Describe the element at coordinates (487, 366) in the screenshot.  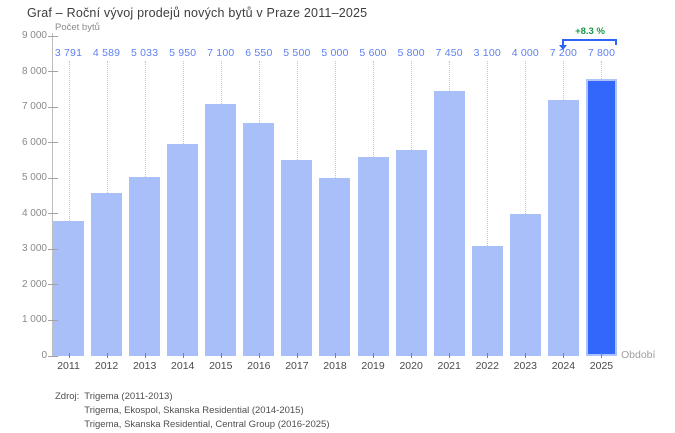
I see `year-label: 2022` at that location.